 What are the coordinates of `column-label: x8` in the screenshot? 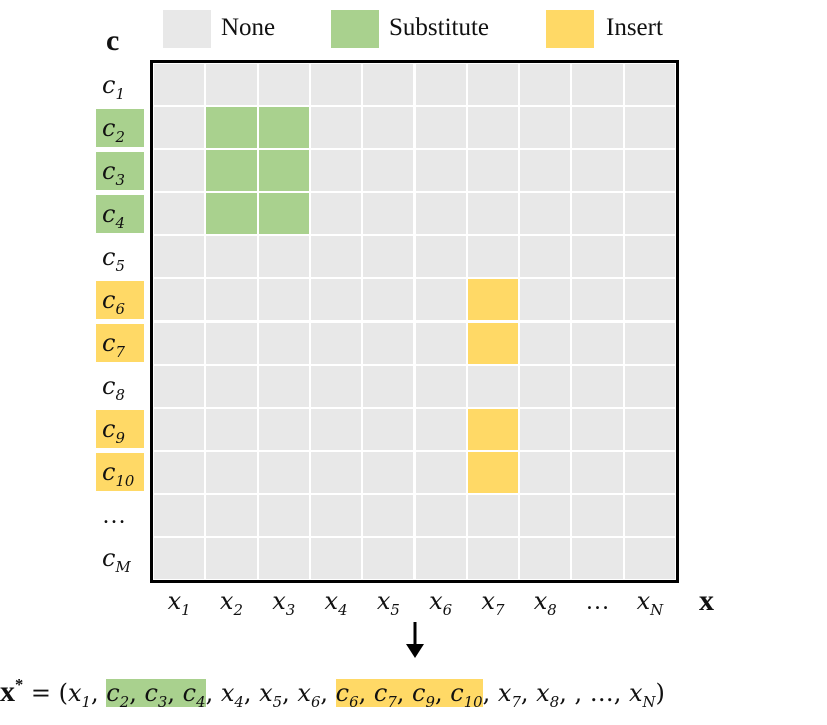 It's located at (545, 603).